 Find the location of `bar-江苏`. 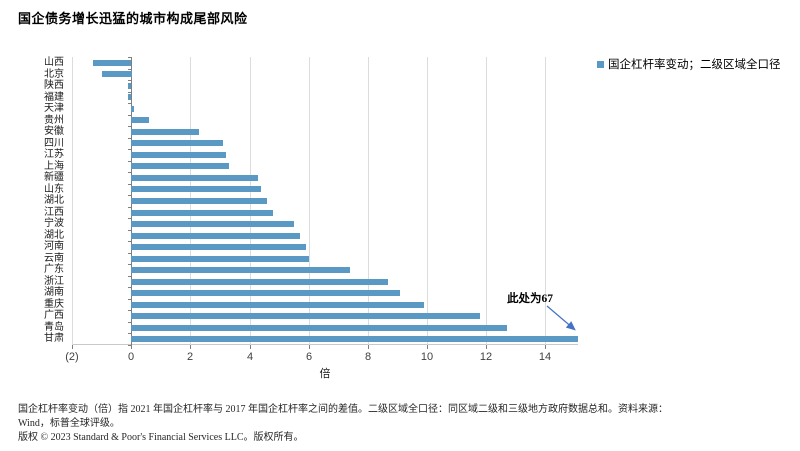

bar-江苏 is located at coordinates (178, 155).